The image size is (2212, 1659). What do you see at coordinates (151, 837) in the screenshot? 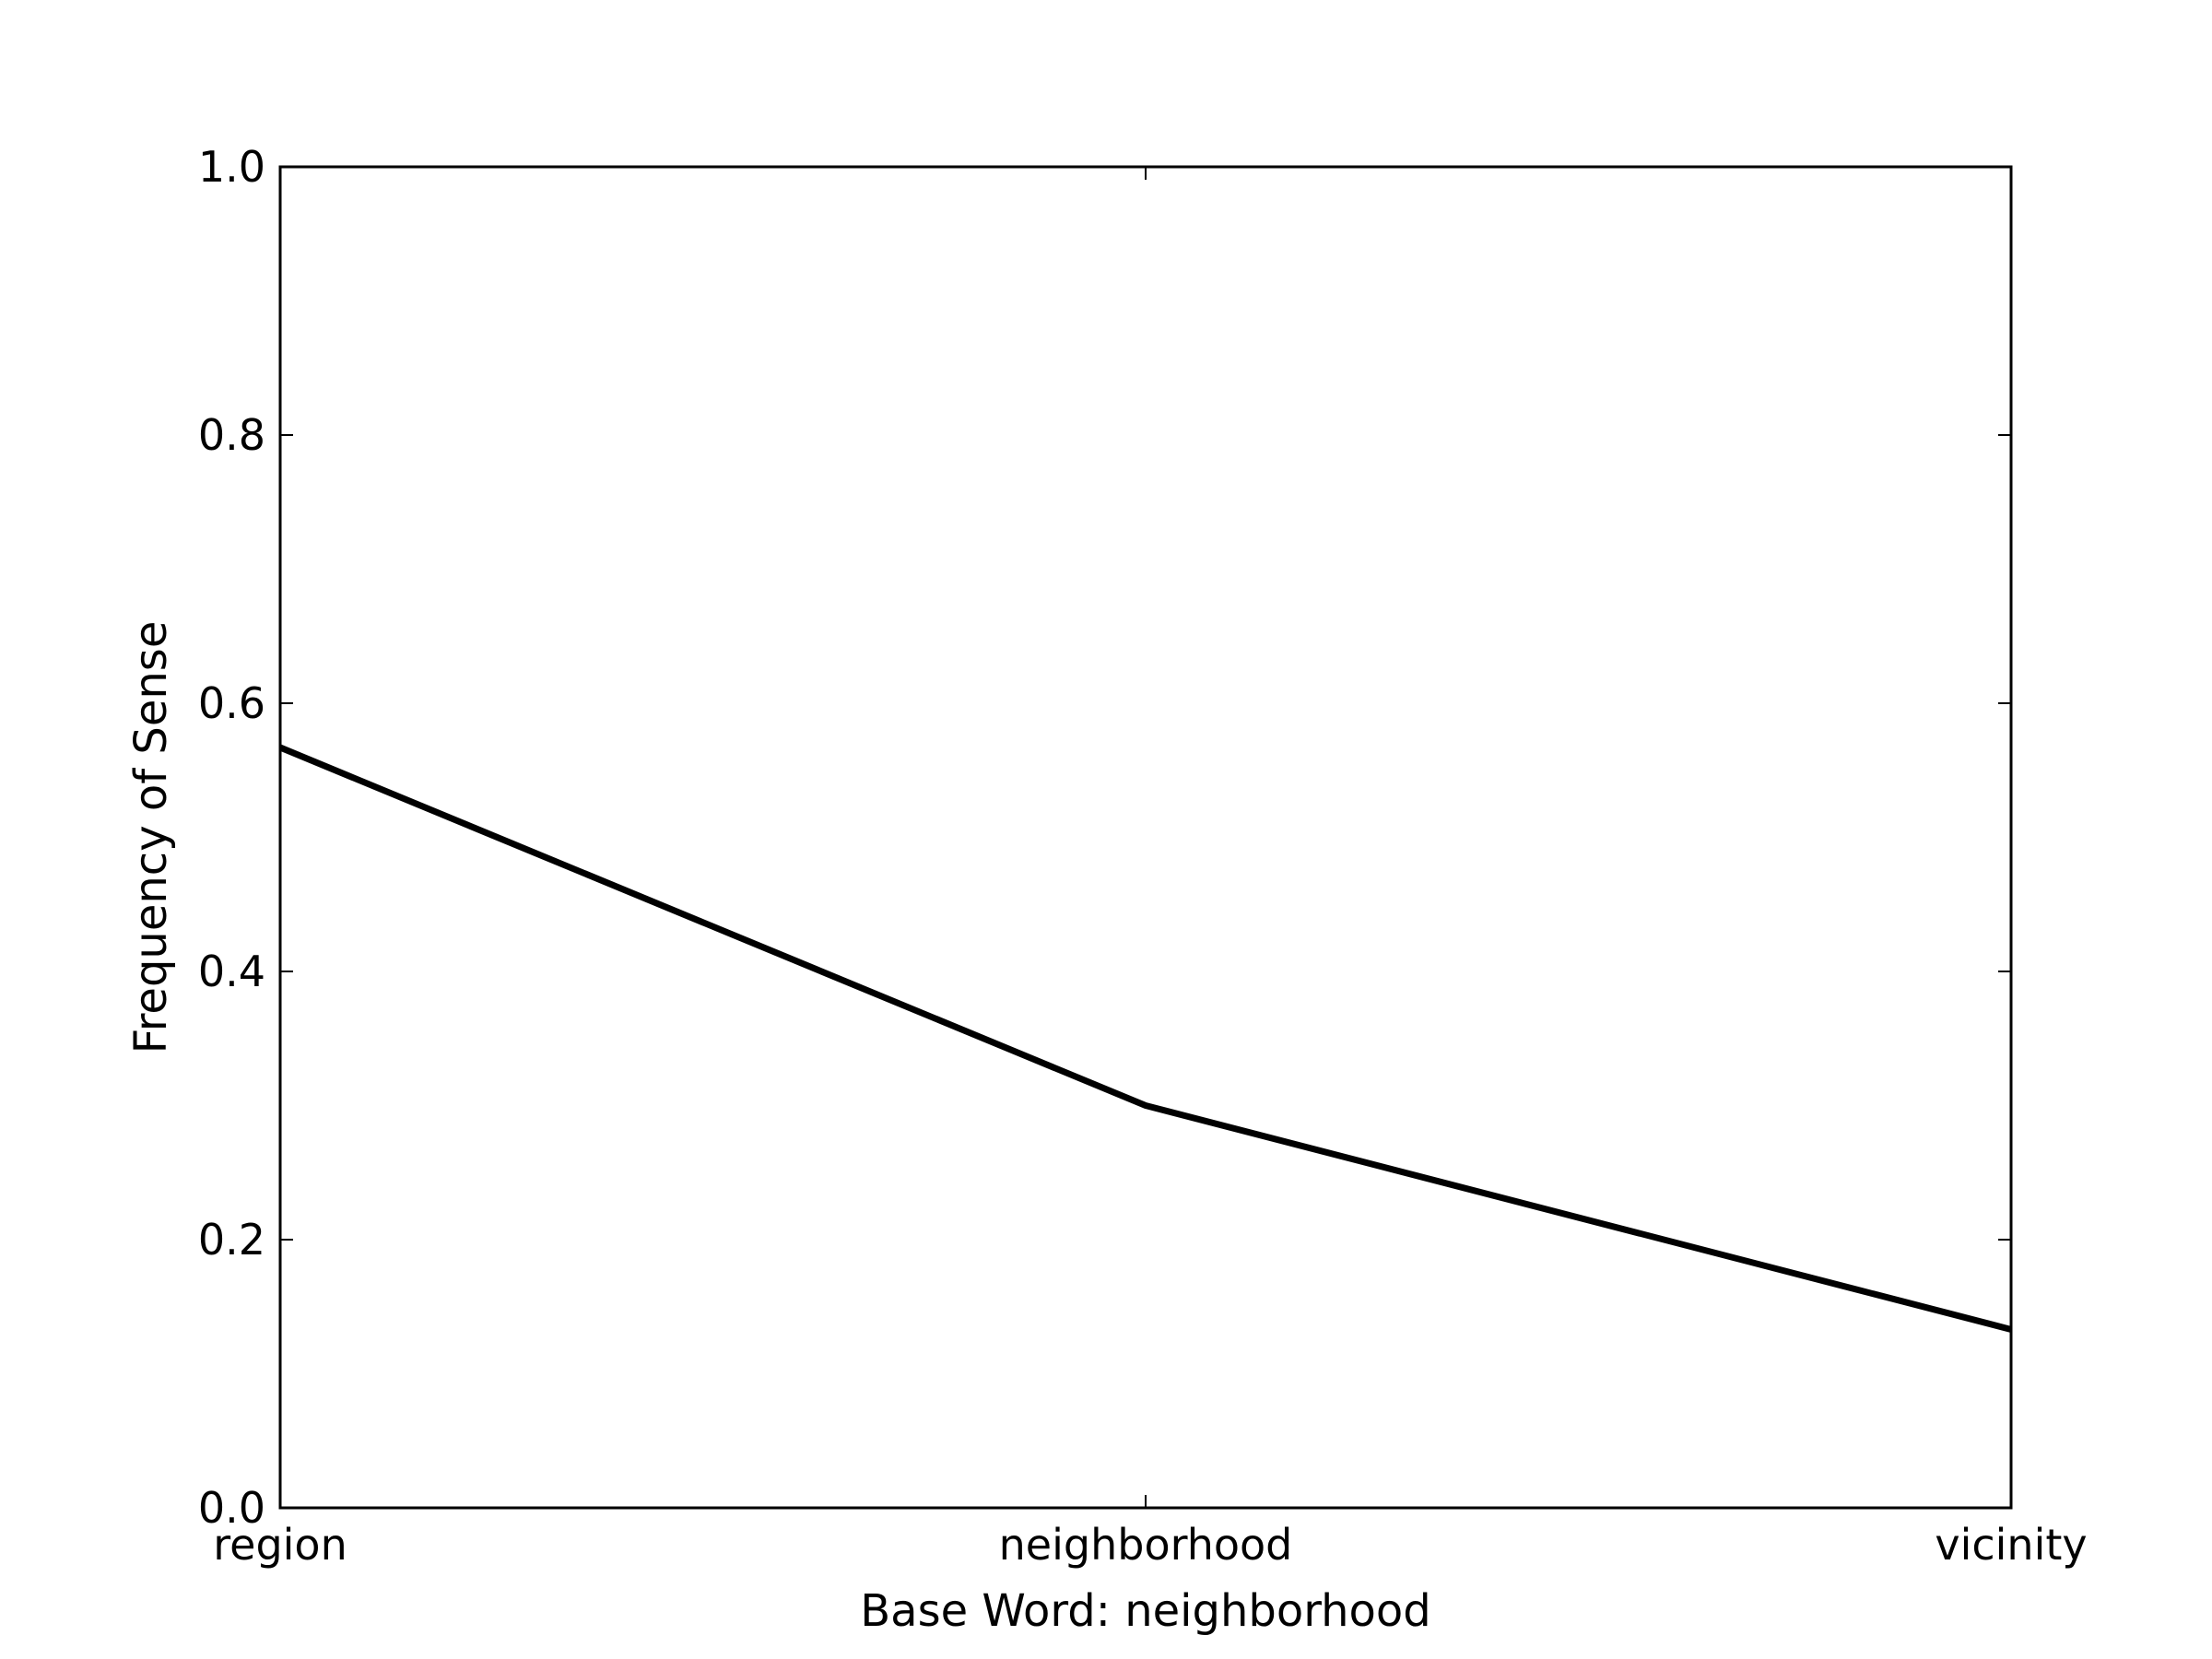
I see `y-axis-label: Frequency of Sense` at bounding box center [151, 837].